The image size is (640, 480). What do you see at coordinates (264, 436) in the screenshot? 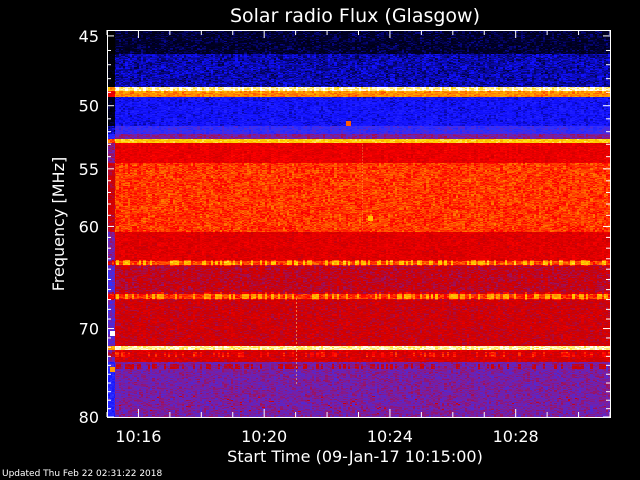
I see `x-tick-label-20: 10:20` at bounding box center [264, 436].